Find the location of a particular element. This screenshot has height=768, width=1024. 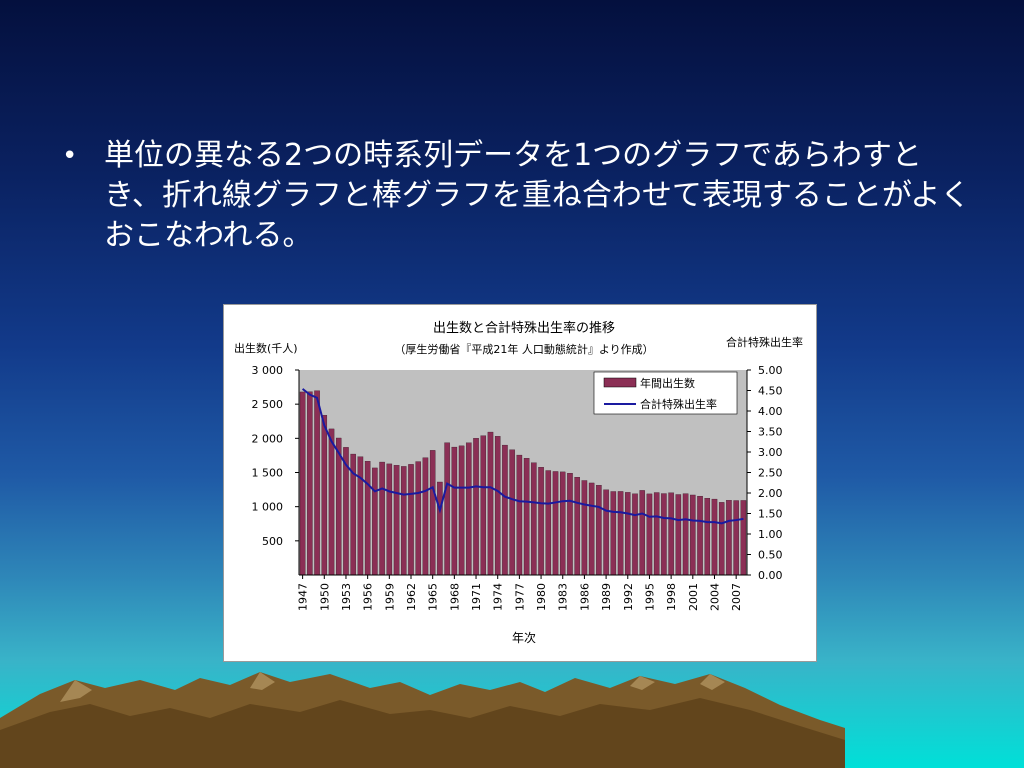

right-tick-label: 5.00 is located at coordinates (770, 370).